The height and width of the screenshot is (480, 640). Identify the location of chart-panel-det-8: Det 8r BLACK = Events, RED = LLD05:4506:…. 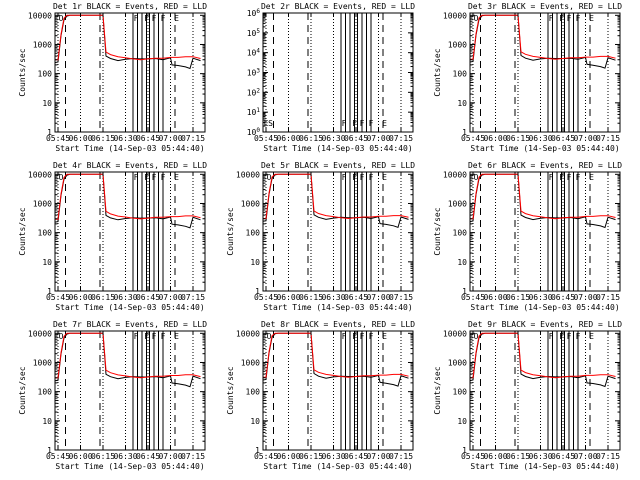
(320, 395).